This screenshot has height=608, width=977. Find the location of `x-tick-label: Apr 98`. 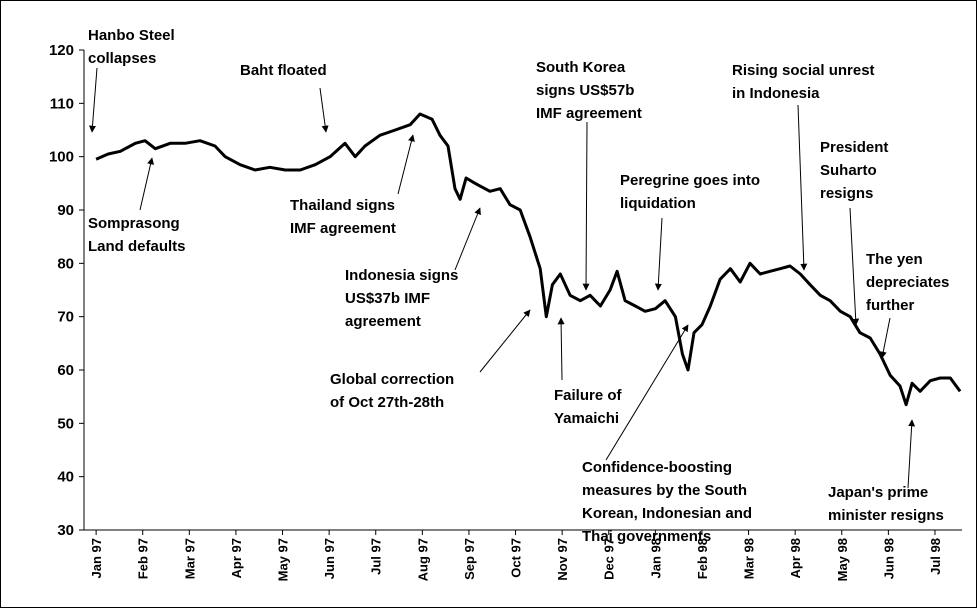

x-tick-label: Apr 98 is located at coordinates (795, 558).